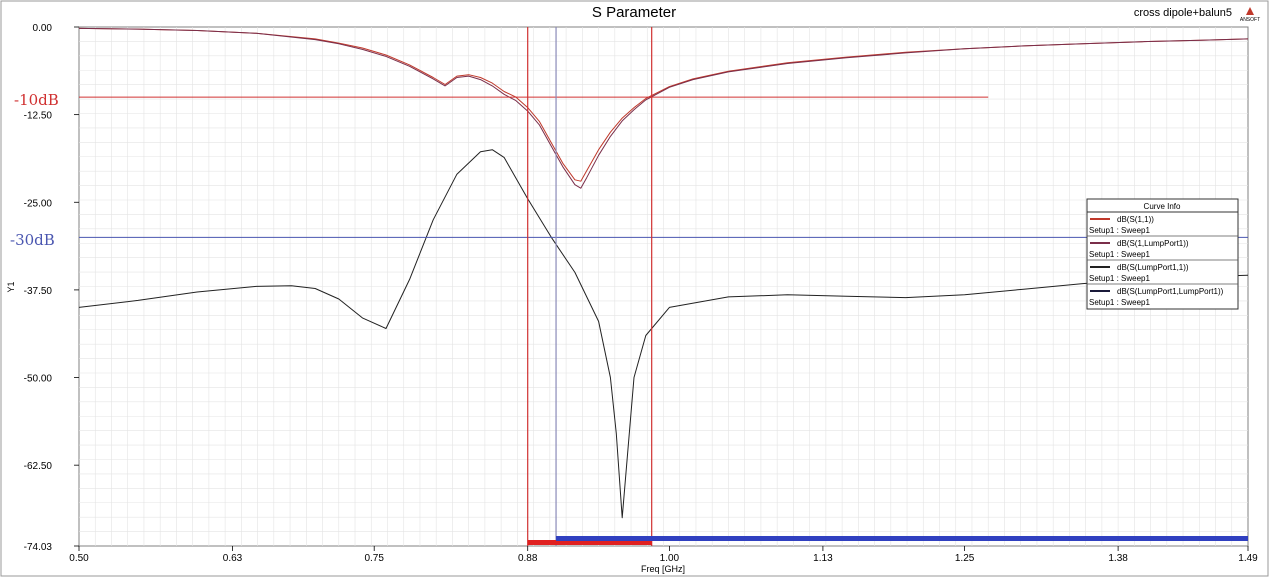  Describe the element at coordinates (38, 466) in the screenshot. I see `y-tick-label: -62.50` at that location.